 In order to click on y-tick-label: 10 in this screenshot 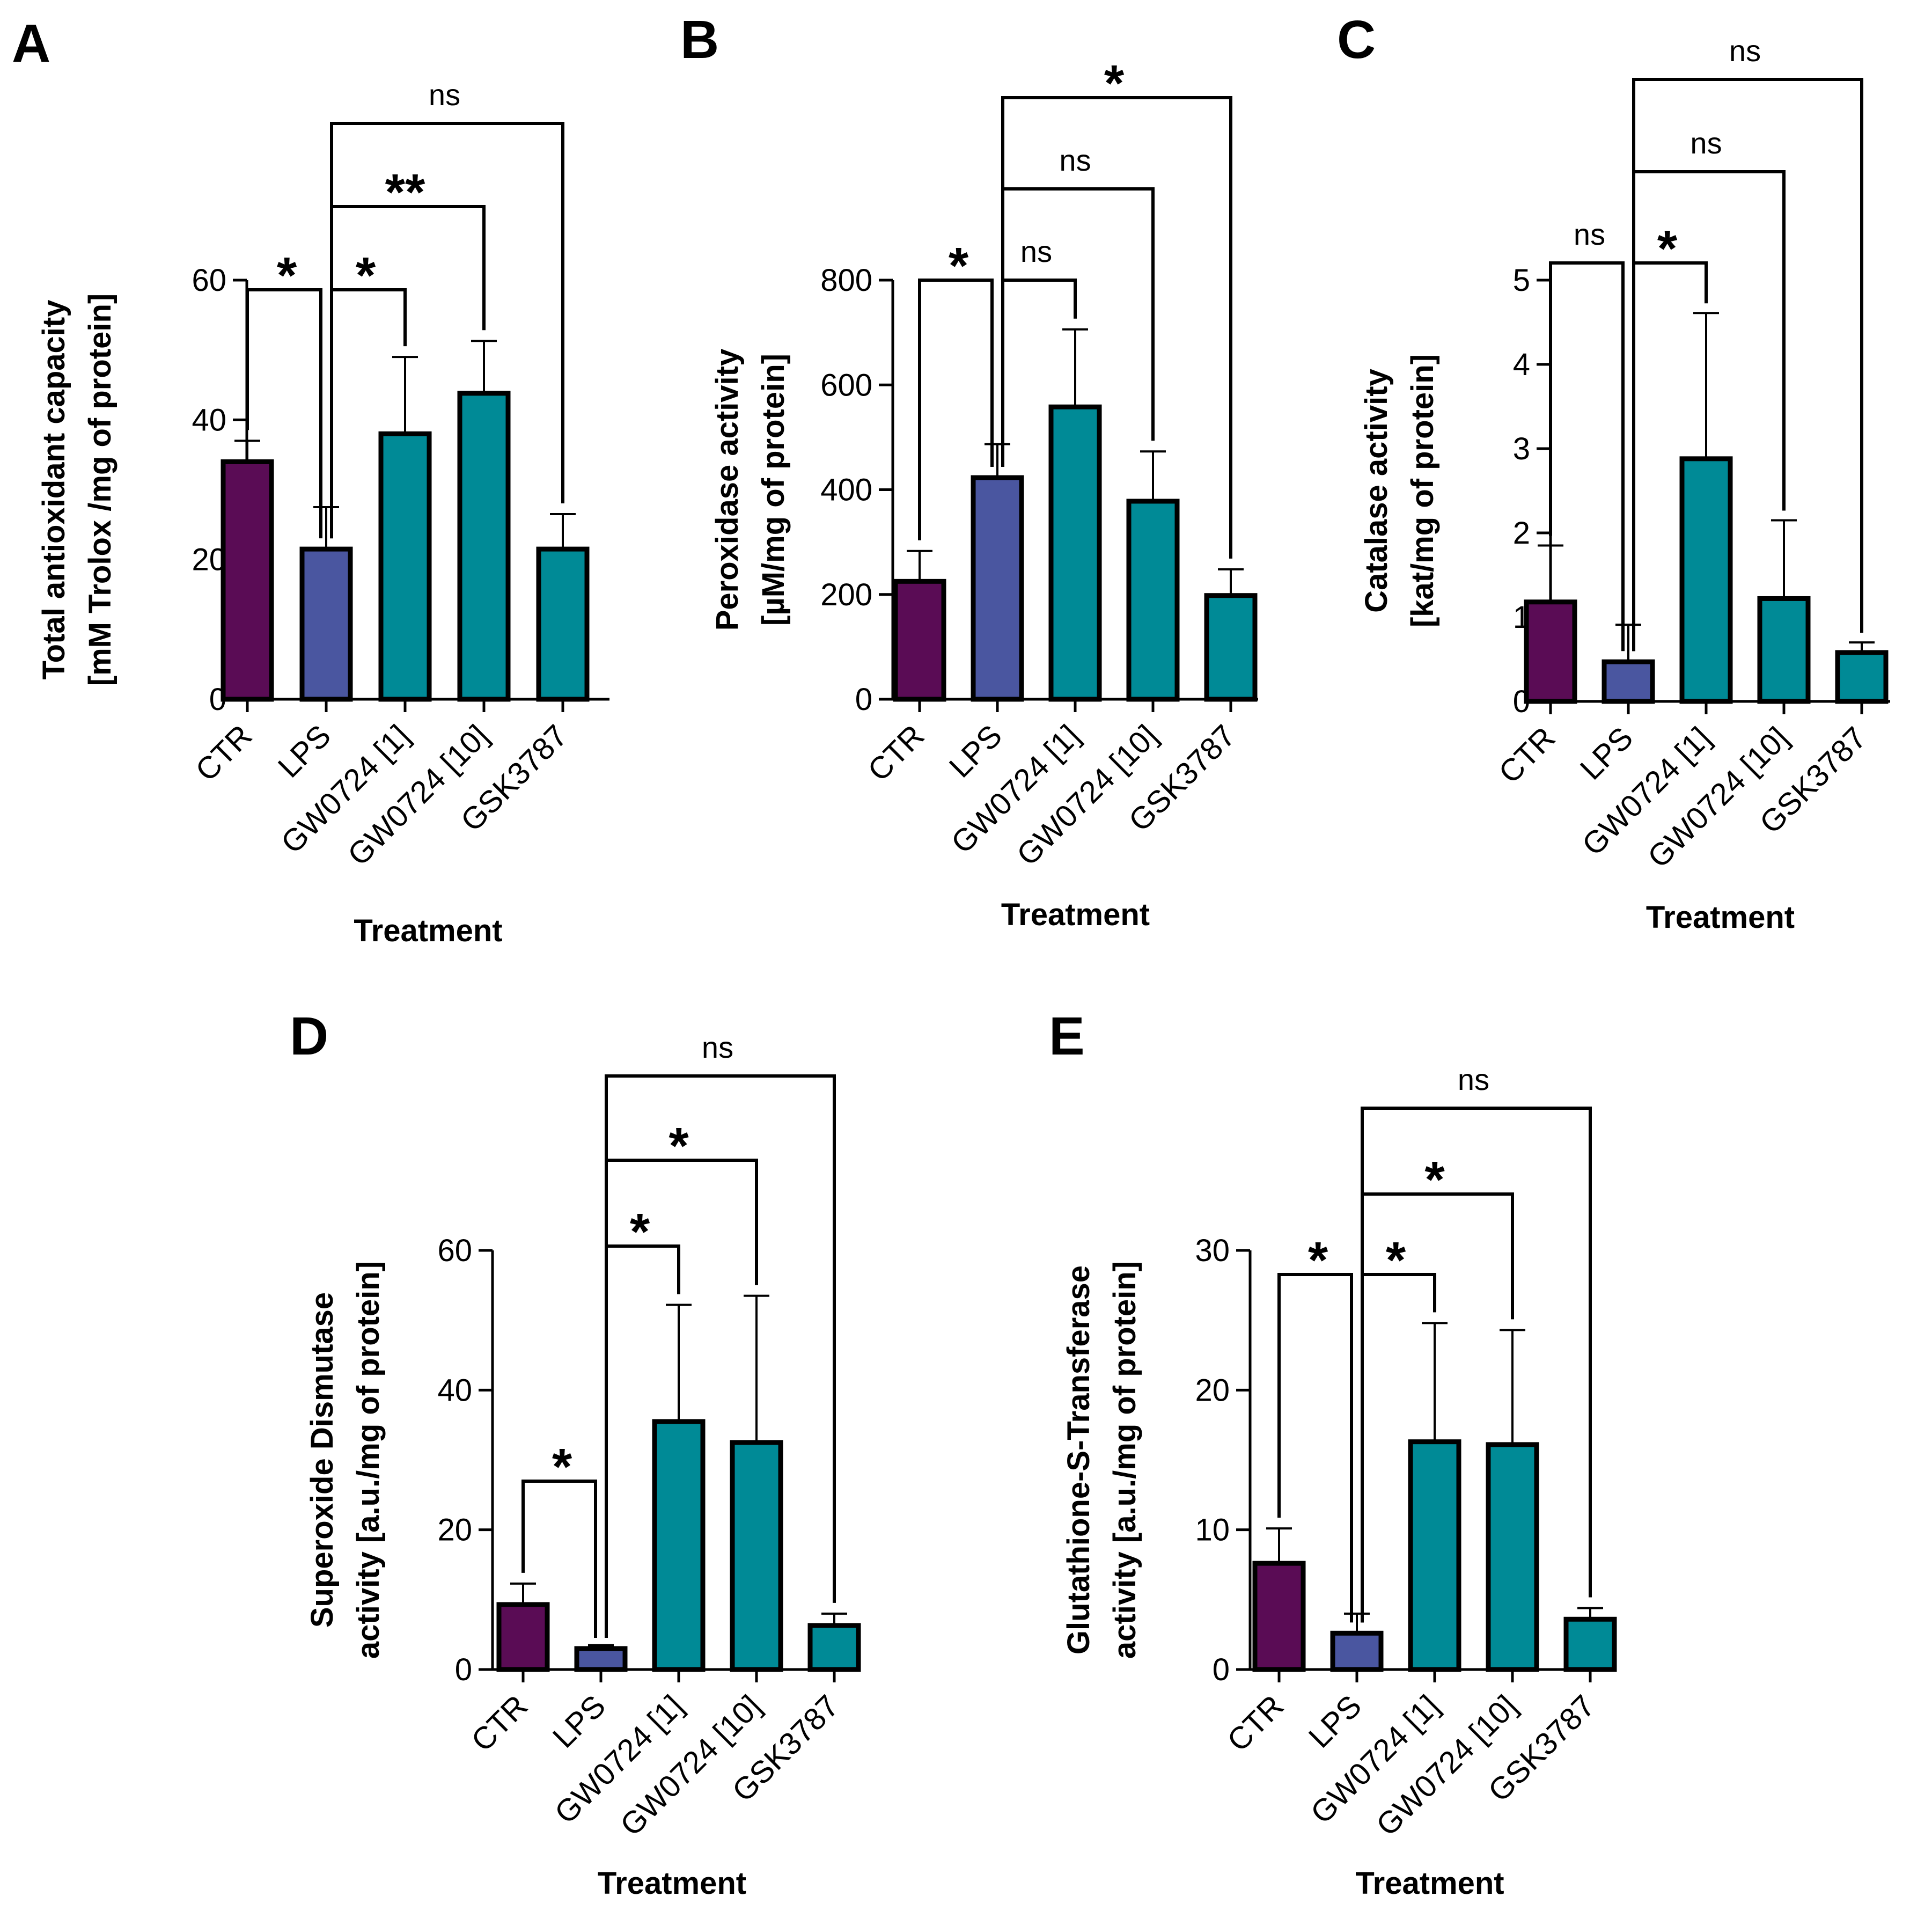, I will do `click(1212, 1530)`.